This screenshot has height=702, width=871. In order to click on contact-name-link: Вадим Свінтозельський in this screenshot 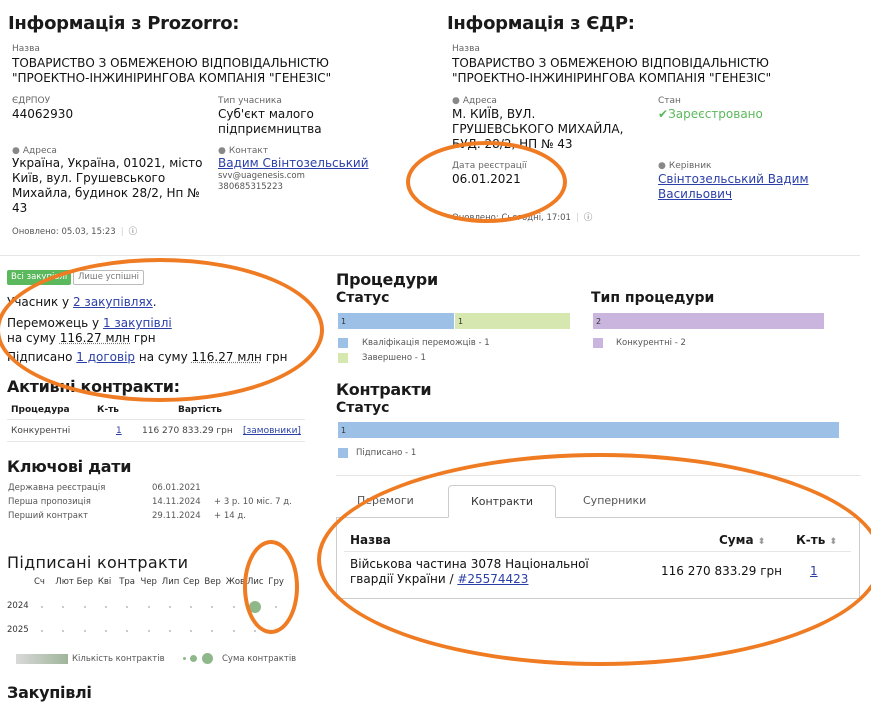, I will do `click(293, 163)`.